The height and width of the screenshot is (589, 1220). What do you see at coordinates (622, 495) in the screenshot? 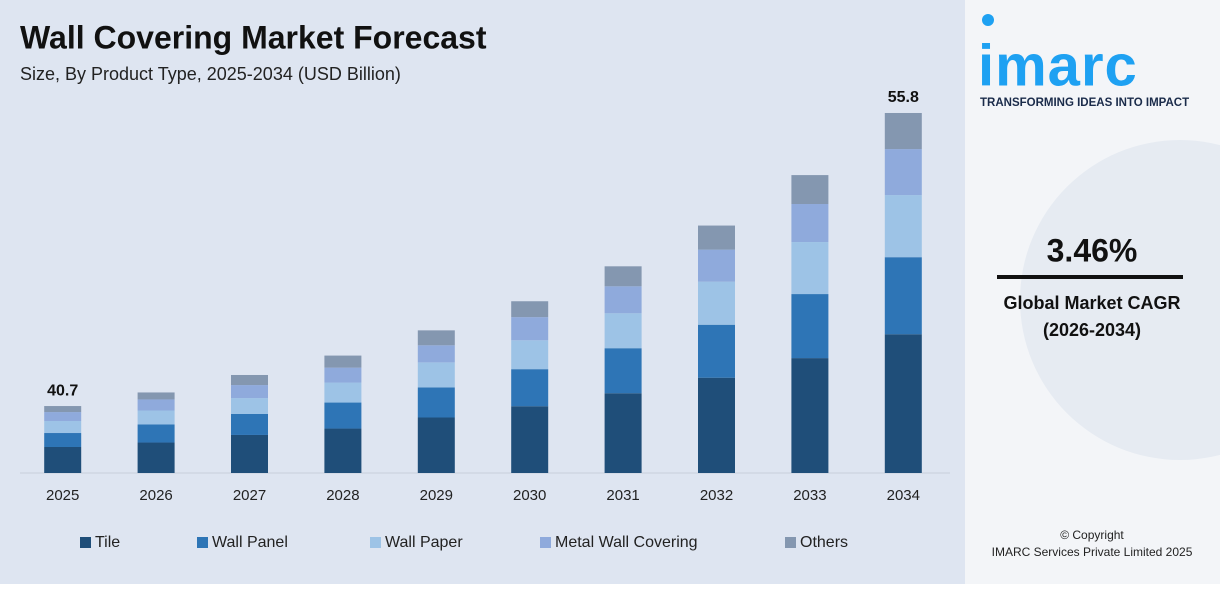
I see `x-tick-label: 2031` at bounding box center [622, 495].